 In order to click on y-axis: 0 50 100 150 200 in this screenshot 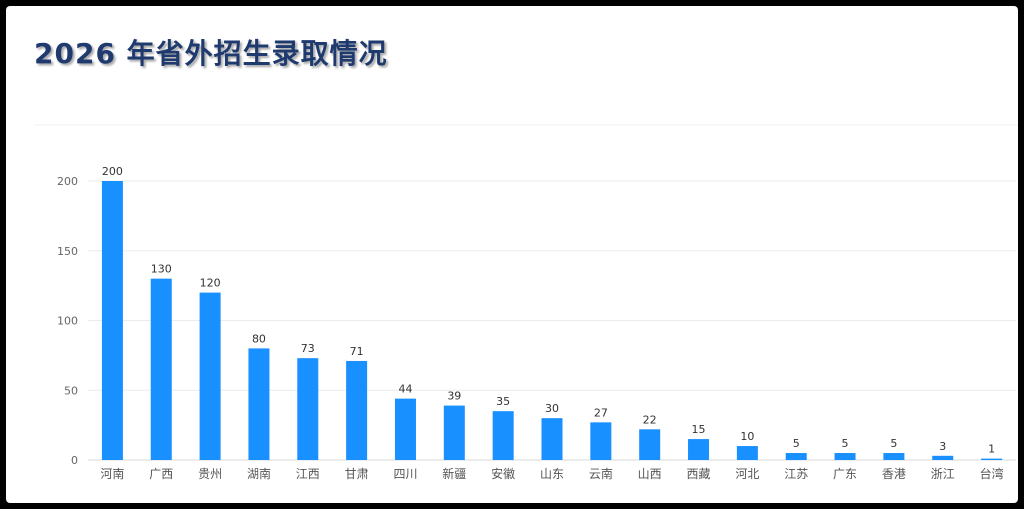, I will do `click(67, 321)`.